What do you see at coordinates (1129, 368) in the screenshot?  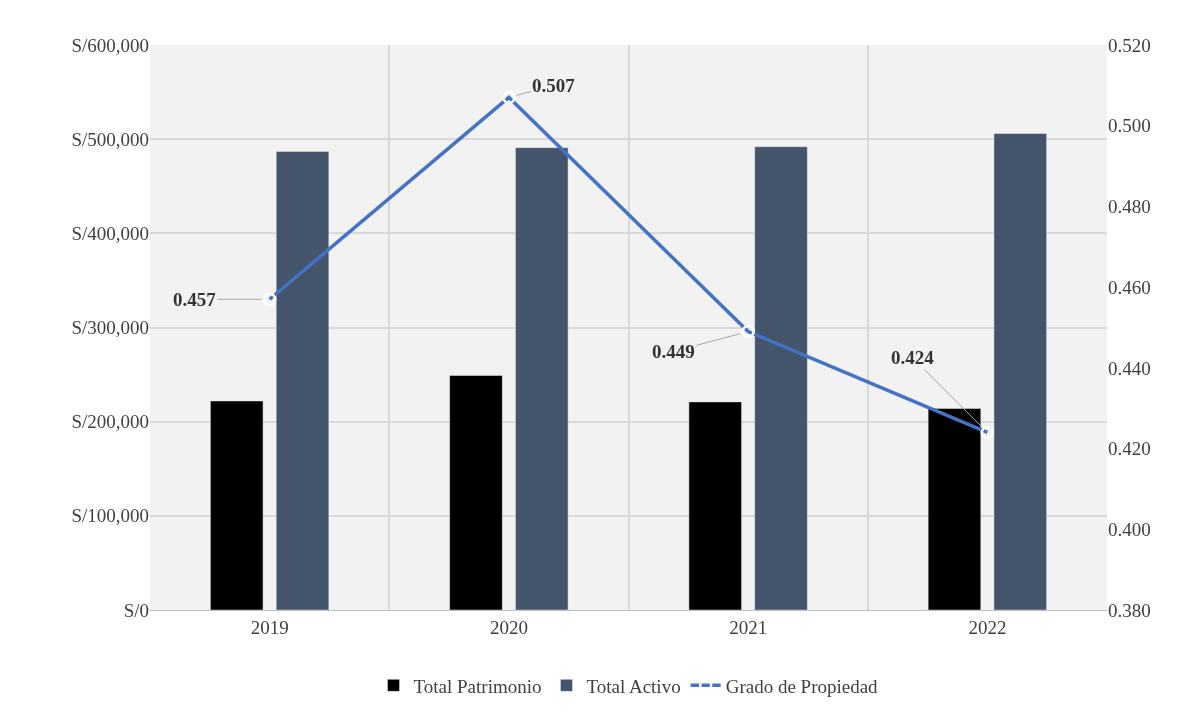 I see `y2-tick-label: 0.440` at bounding box center [1129, 368].